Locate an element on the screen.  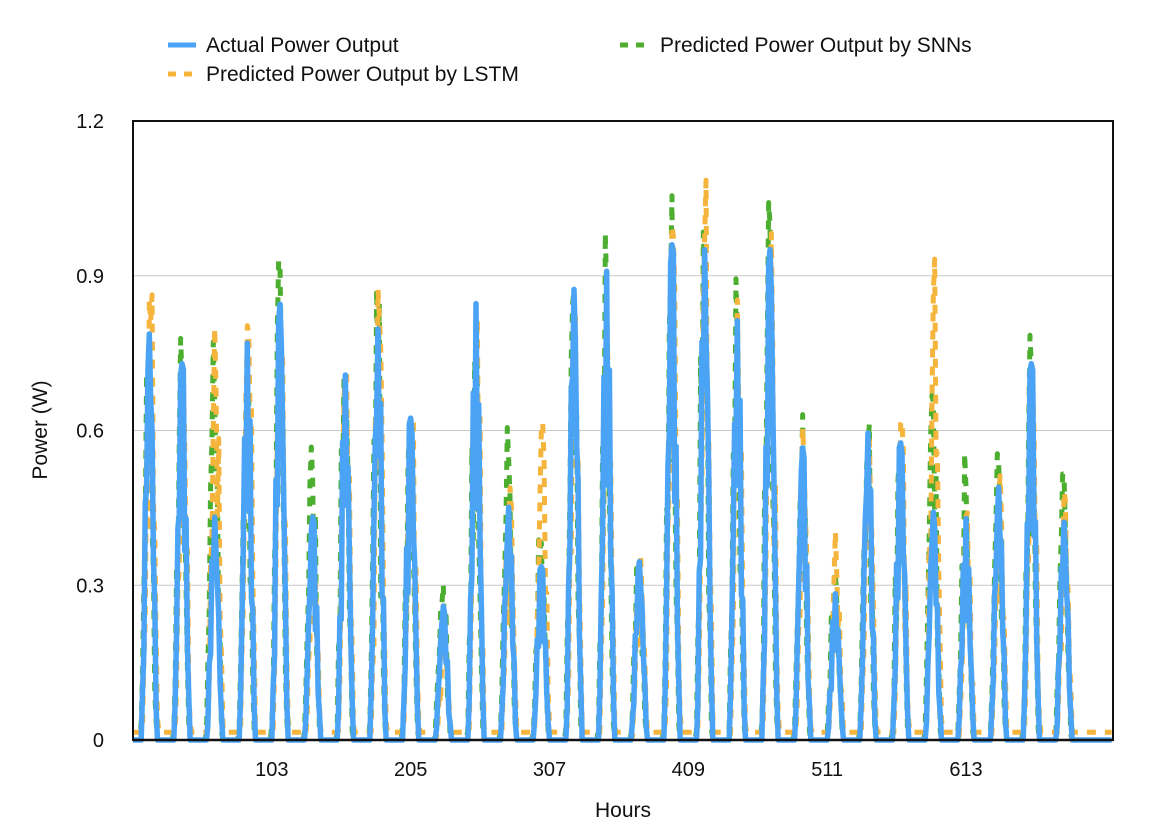
x-tick-label: 103 is located at coordinates (271, 770).